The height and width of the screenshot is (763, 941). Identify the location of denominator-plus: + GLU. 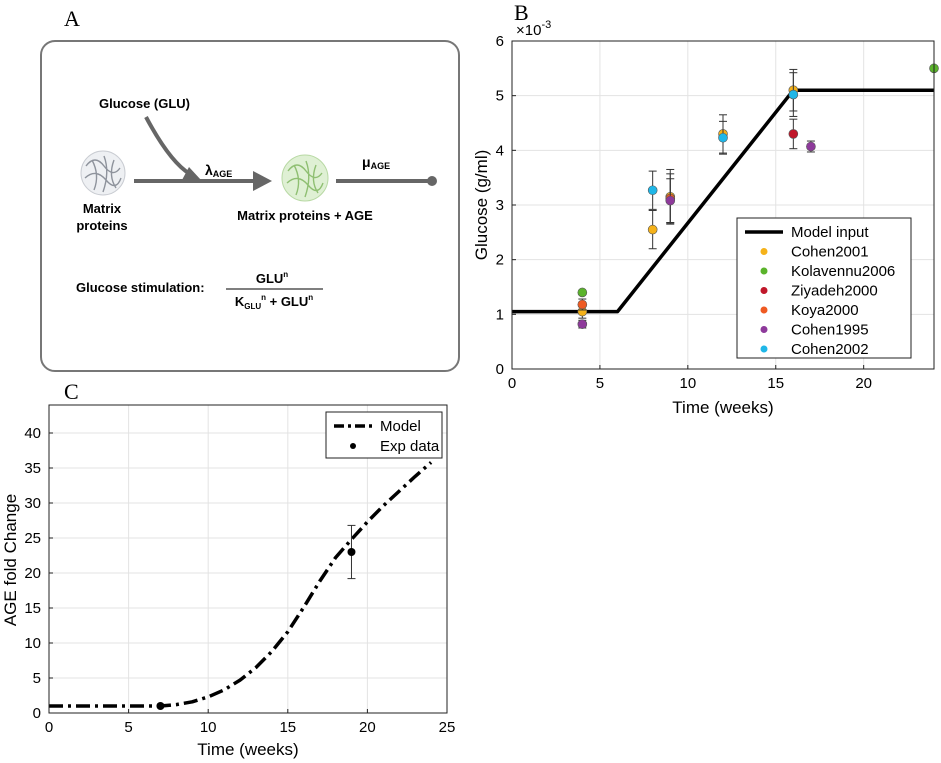
(287, 301).